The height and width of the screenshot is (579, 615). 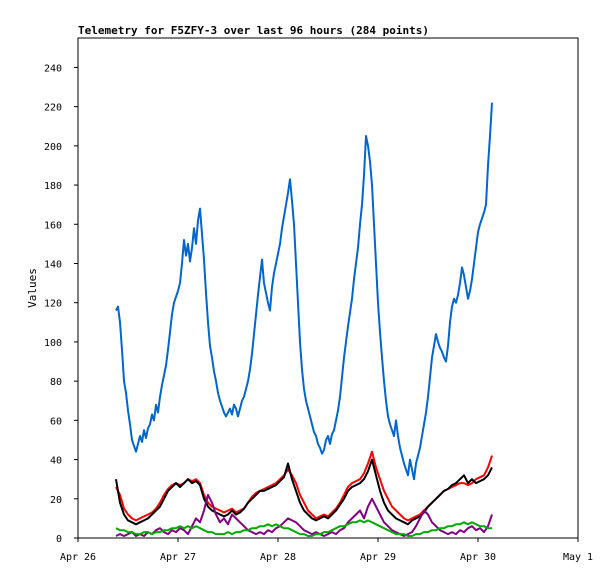 What do you see at coordinates (53, 186) in the screenshot?
I see `y-tick-label: 180` at bounding box center [53, 186].